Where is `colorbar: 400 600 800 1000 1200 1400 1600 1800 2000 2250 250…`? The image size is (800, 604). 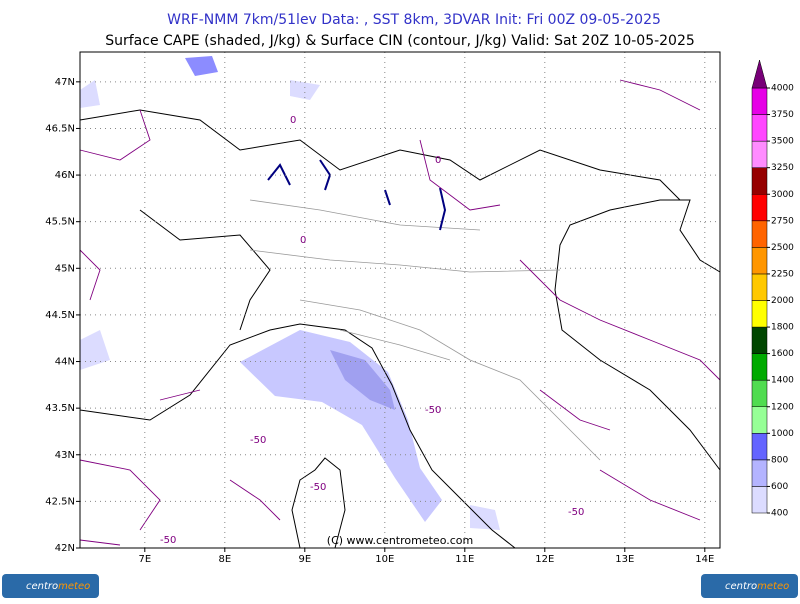 colorbar: 400 600 800 1000 1200 1400 1600 1800 2000 2250 250… is located at coordinates (772, 289).